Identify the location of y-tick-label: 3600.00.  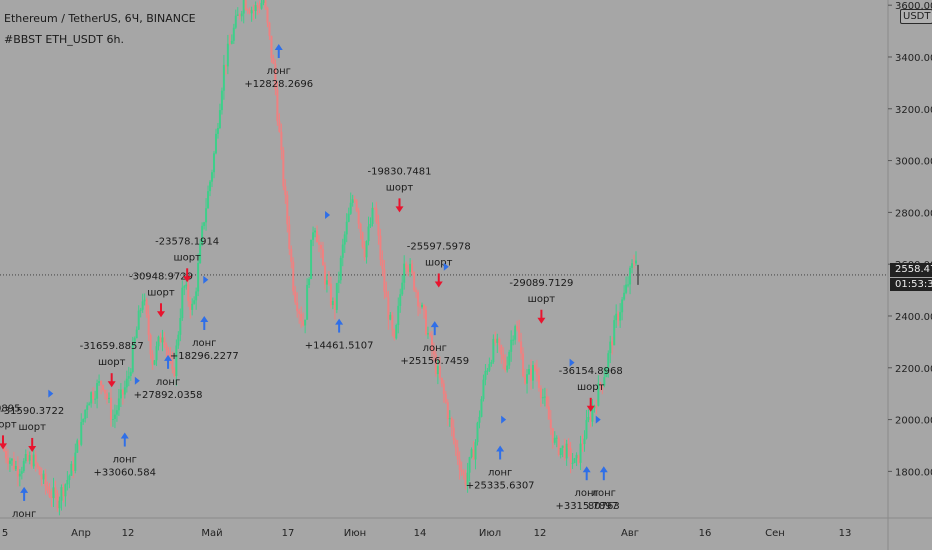
(913, 6).